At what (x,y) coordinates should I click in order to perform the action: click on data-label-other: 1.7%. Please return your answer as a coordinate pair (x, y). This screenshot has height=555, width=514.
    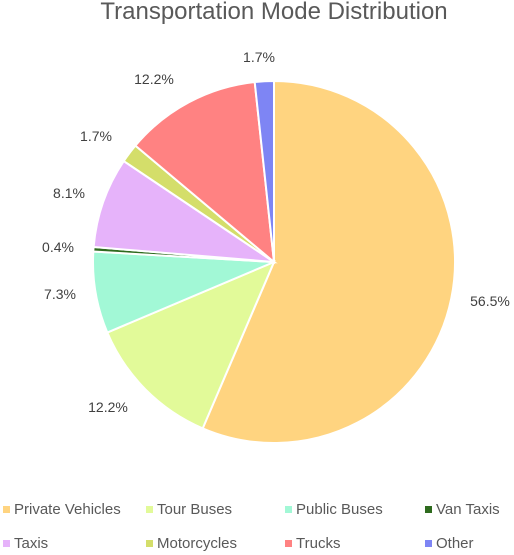
    Looking at the image, I should click on (259, 57).